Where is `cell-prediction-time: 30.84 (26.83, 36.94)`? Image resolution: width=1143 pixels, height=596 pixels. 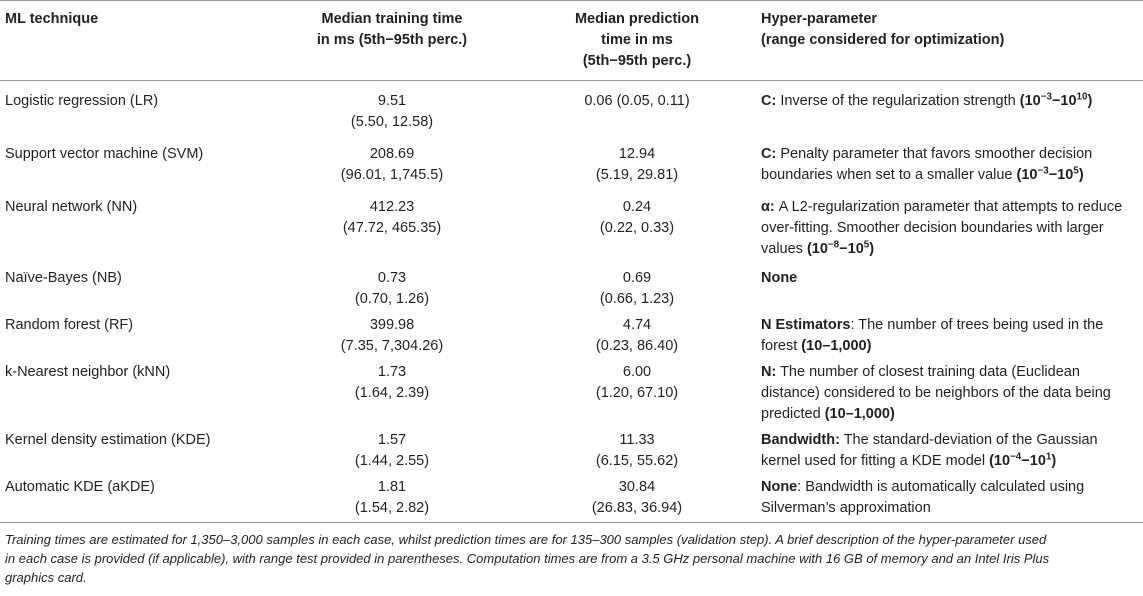
cell-prediction-time: 30.84 (26.83, 36.94) is located at coordinates (637, 497).